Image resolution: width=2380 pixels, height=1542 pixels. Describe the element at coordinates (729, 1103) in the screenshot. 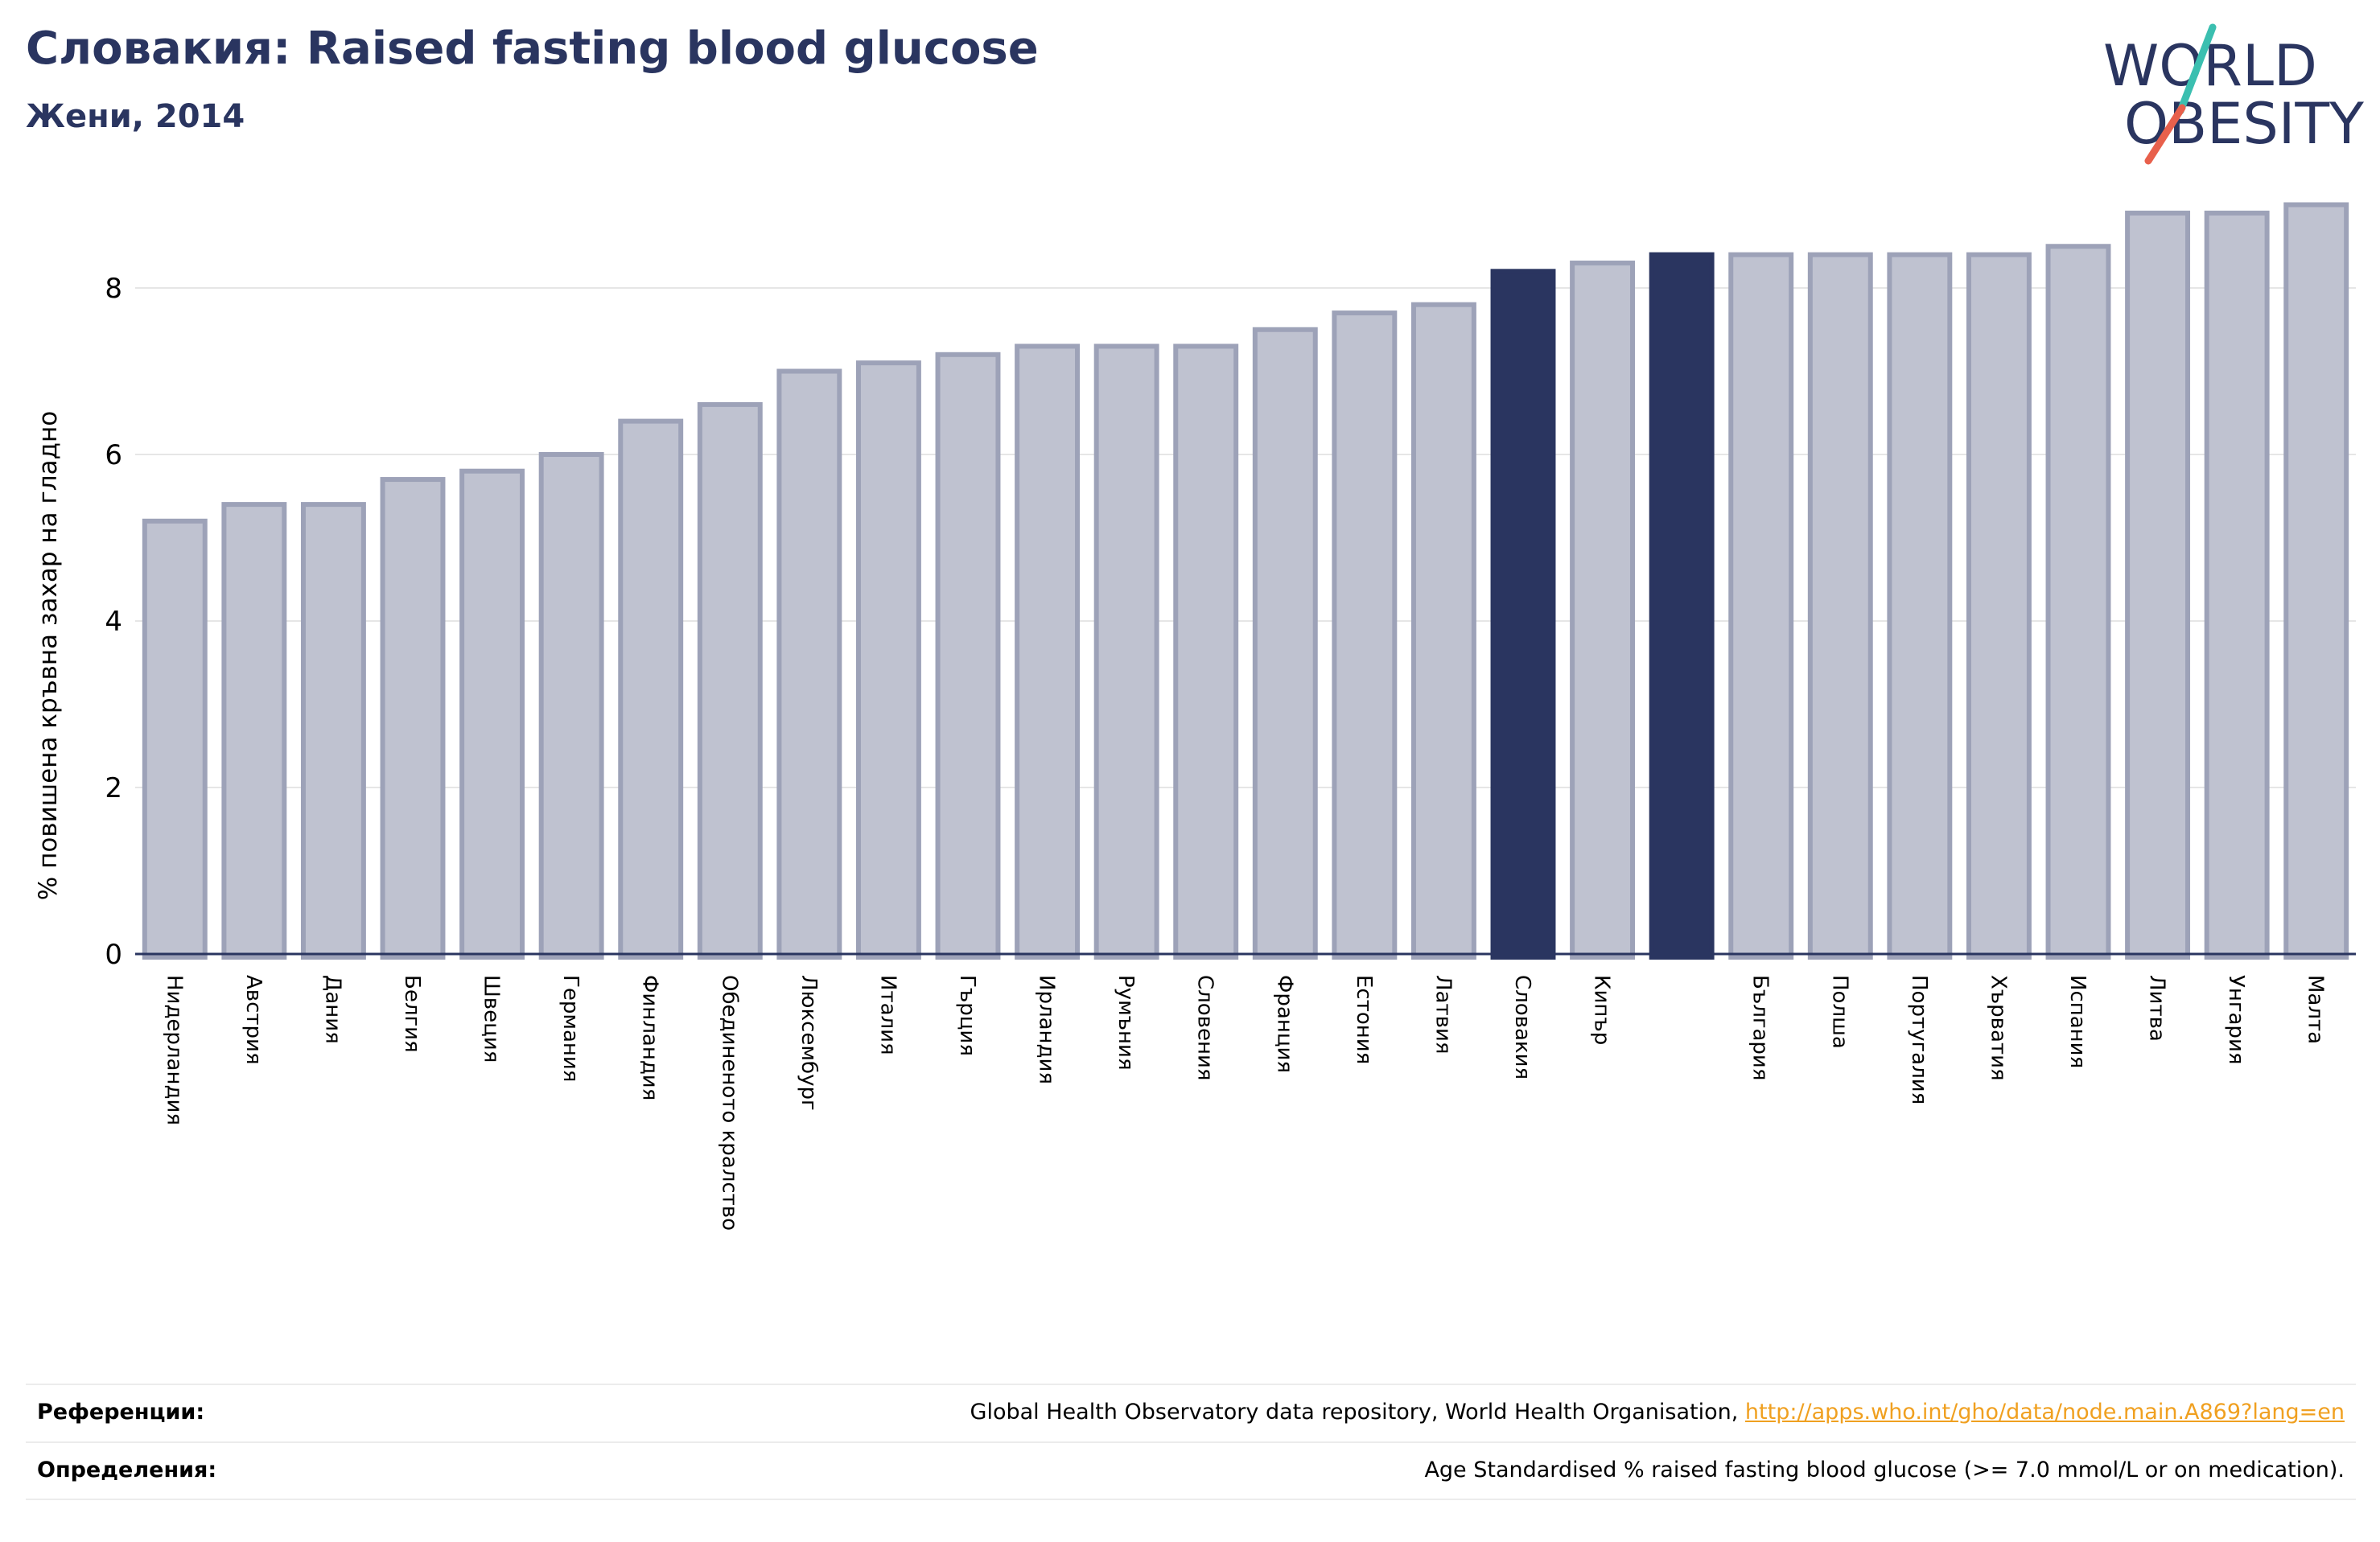

I see `x-tick-label: Обединеното кралство` at that location.